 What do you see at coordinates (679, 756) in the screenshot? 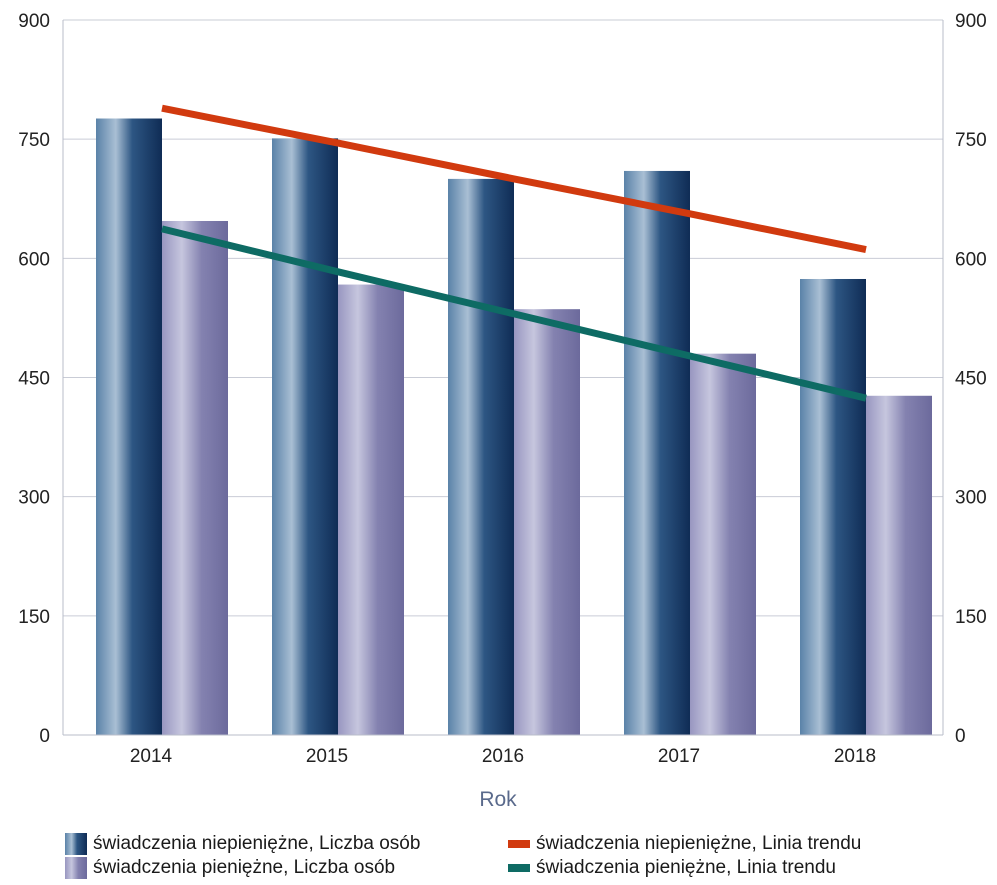
I see `x-tick-label: 2017` at bounding box center [679, 756].